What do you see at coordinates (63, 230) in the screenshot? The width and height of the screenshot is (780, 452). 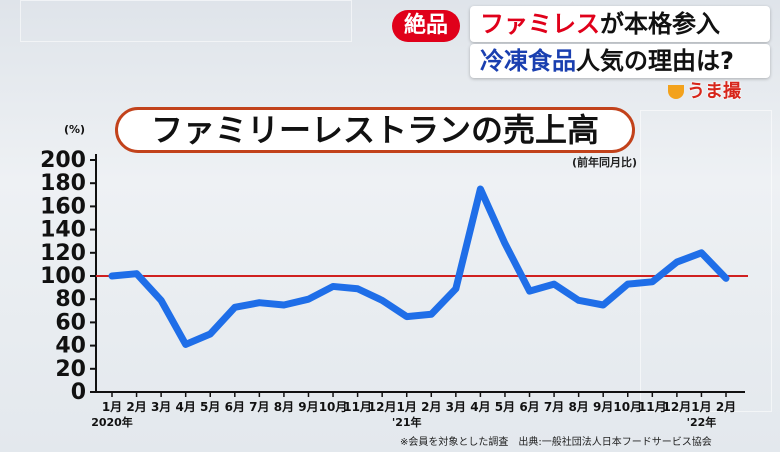 I see `y-tick-label: 140` at bounding box center [63, 230].